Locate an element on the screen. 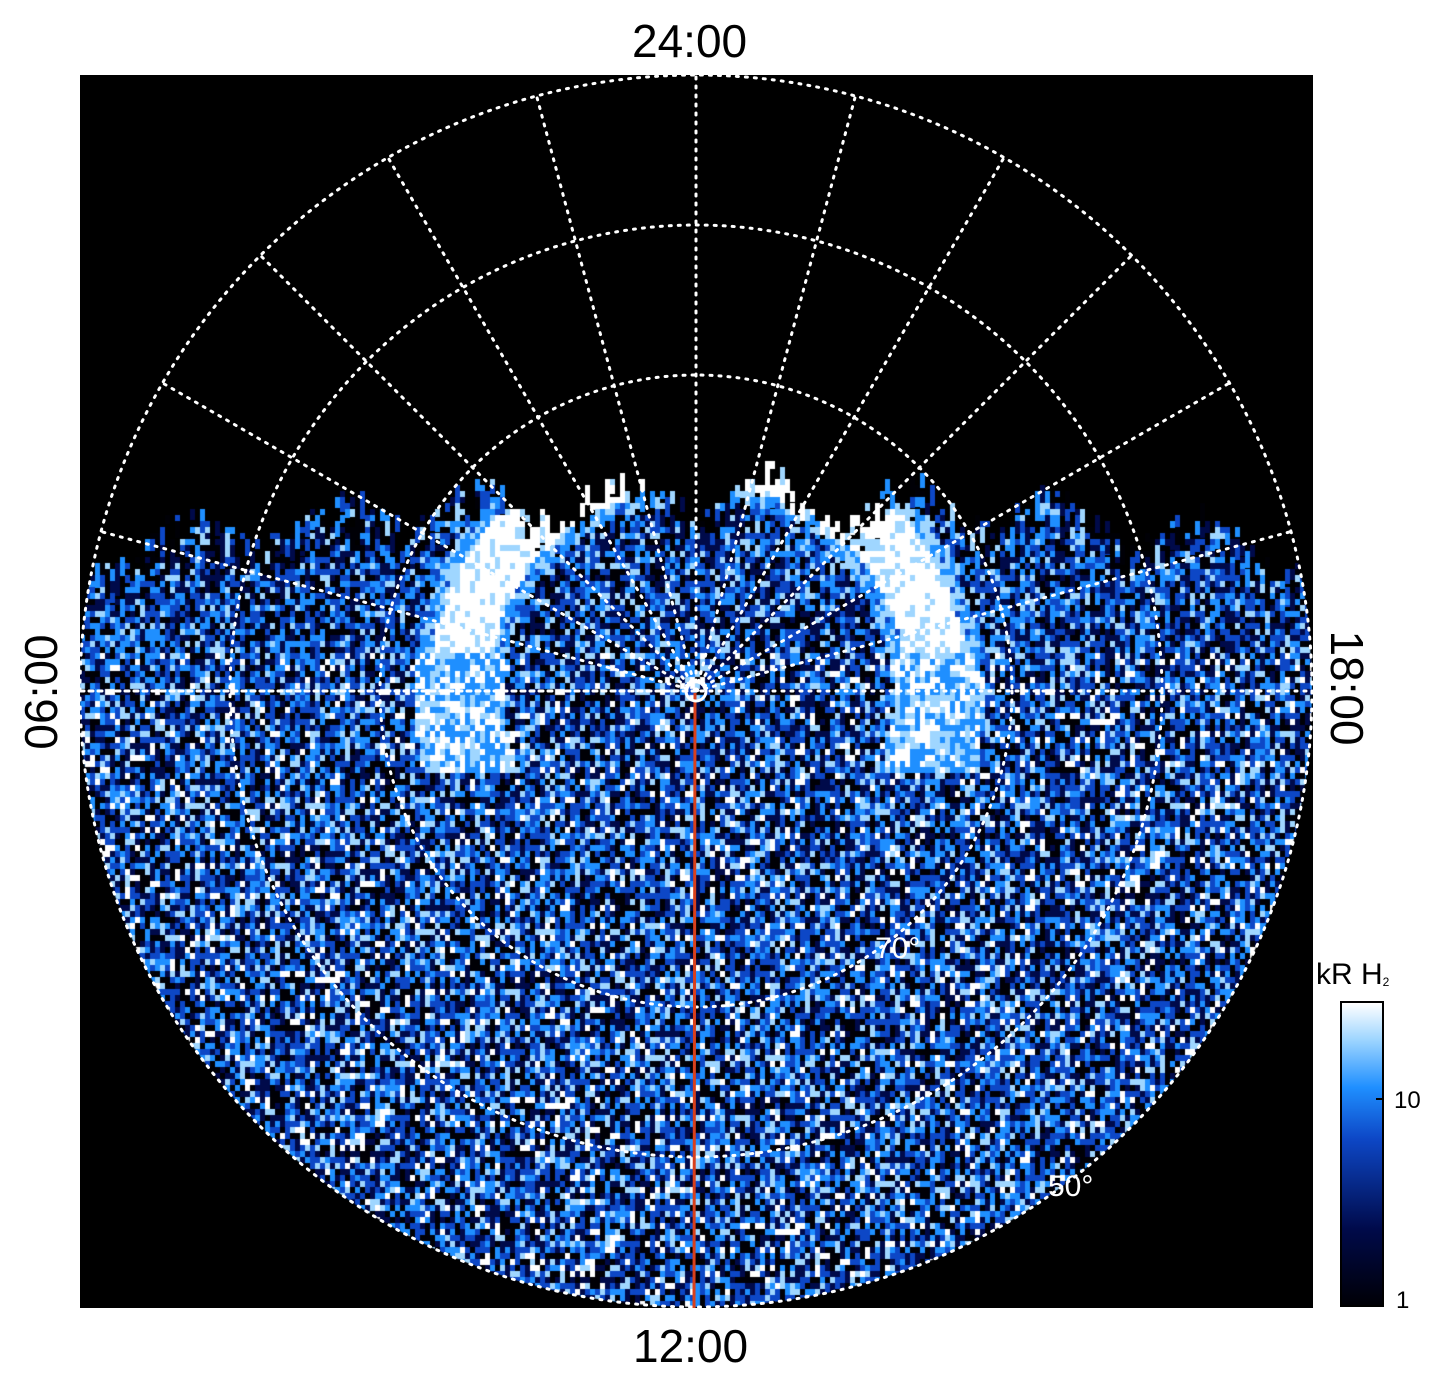 The width and height of the screenshot is (1447, 1384). colorbar-tick-10: 10 is located at coordinates (1407, 1100).